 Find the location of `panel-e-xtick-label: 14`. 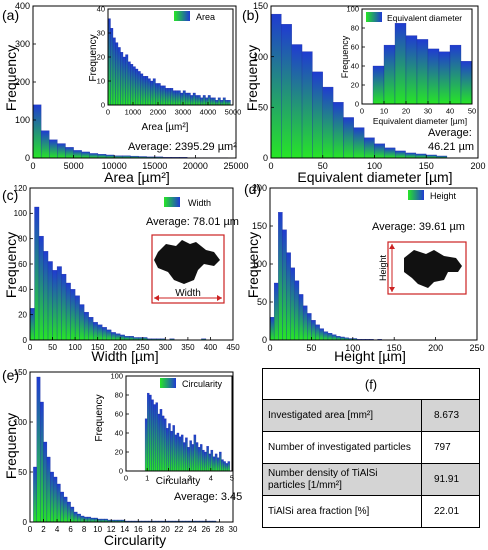

panel-e-xtick-label: 14 is located at coordinates (124, 529).